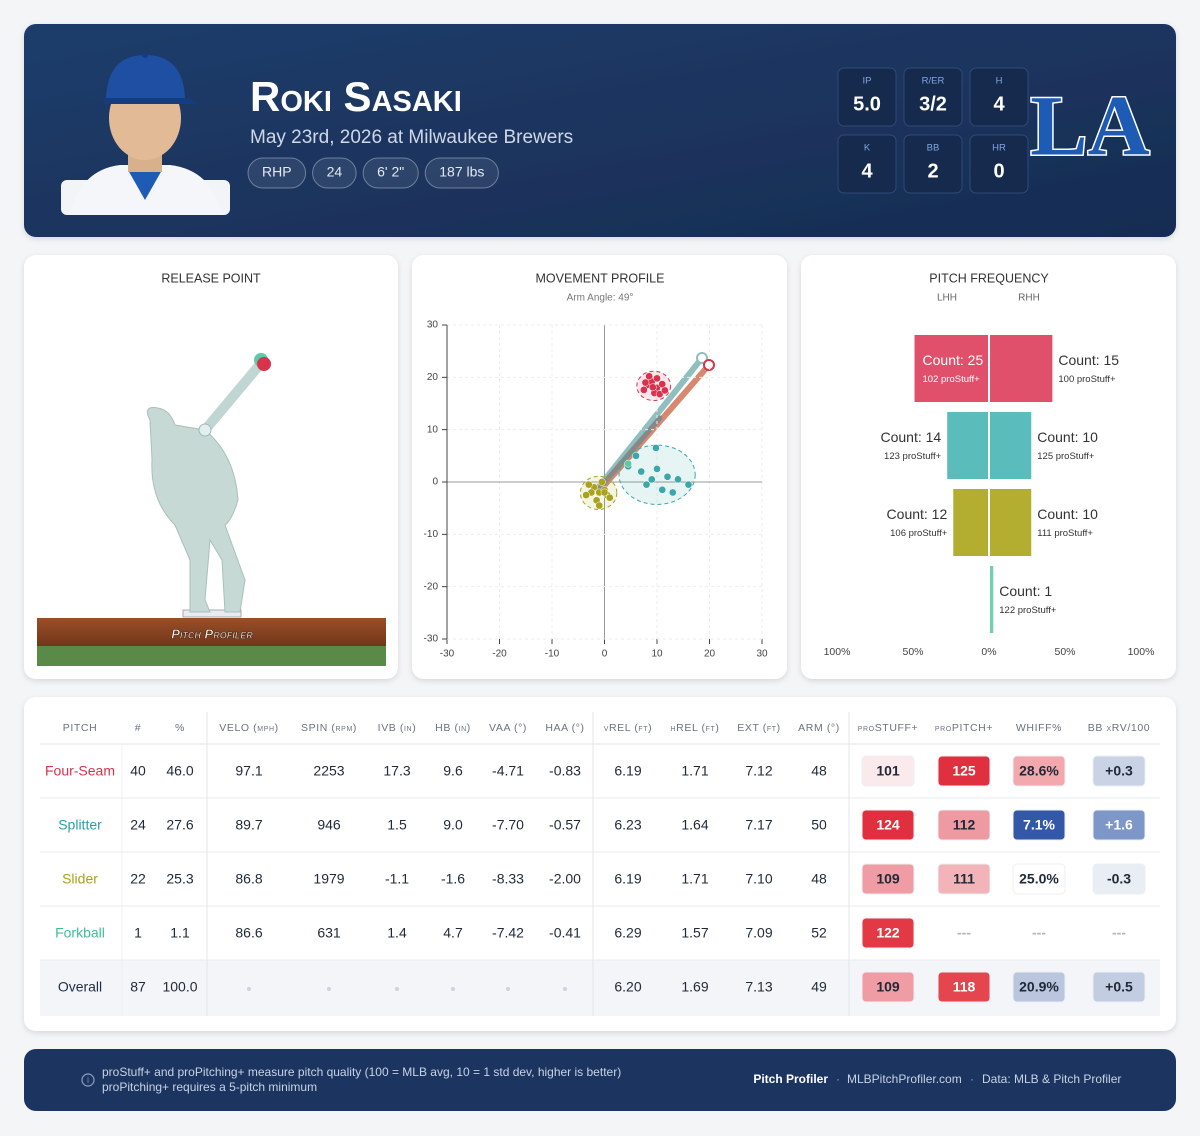 The width and height of the screenshot is (1200, 1136). Describe the element at coordinates (248, 728) in the screenshot. I see `column-header: VELO (mph)` at that location.